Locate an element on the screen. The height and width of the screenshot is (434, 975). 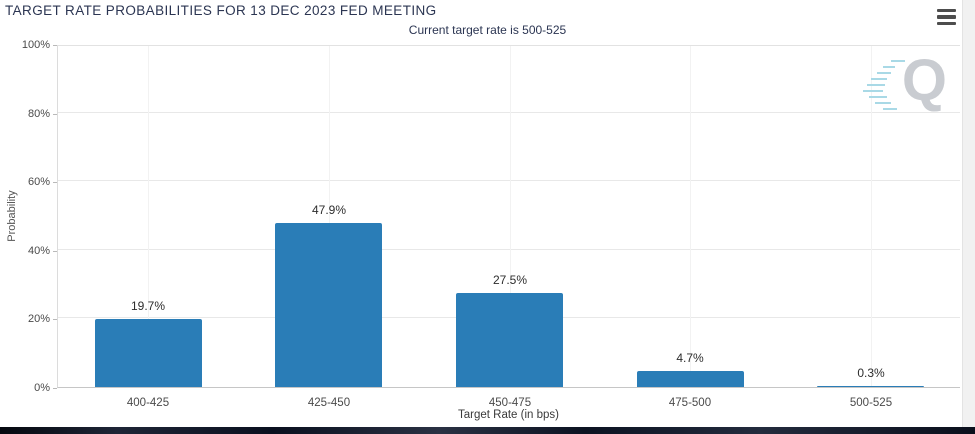
x-axis-title: Target Rate (in bps) is located at coordinates (508, 415).